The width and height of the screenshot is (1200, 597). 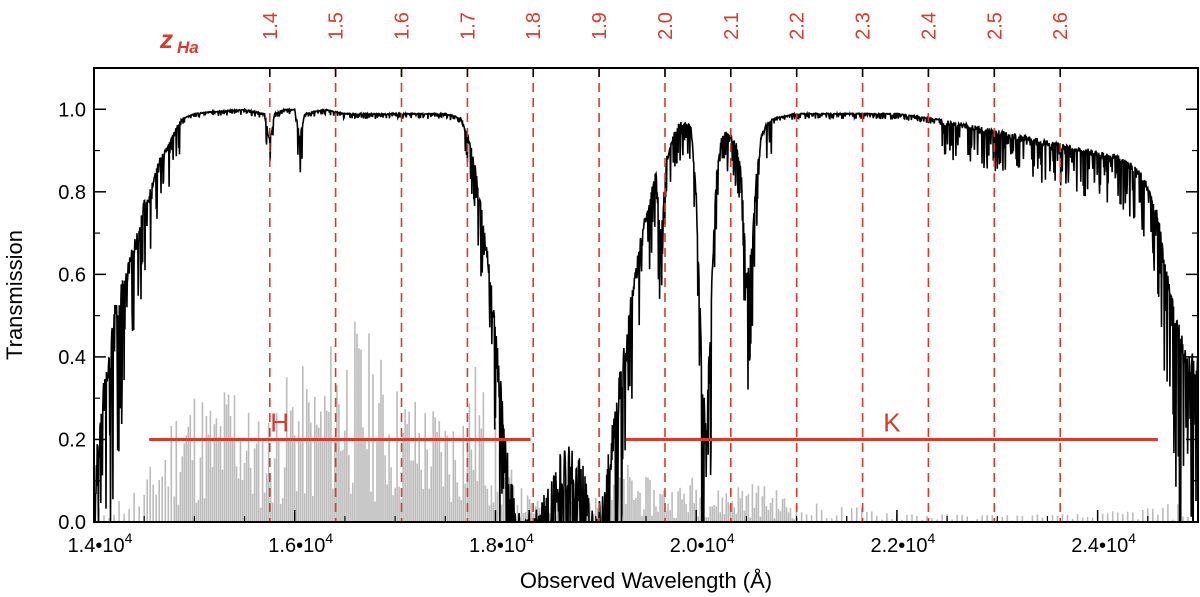 I want to click on x-tick-mantissa: 2.0•10, so click(x=698, y=546).